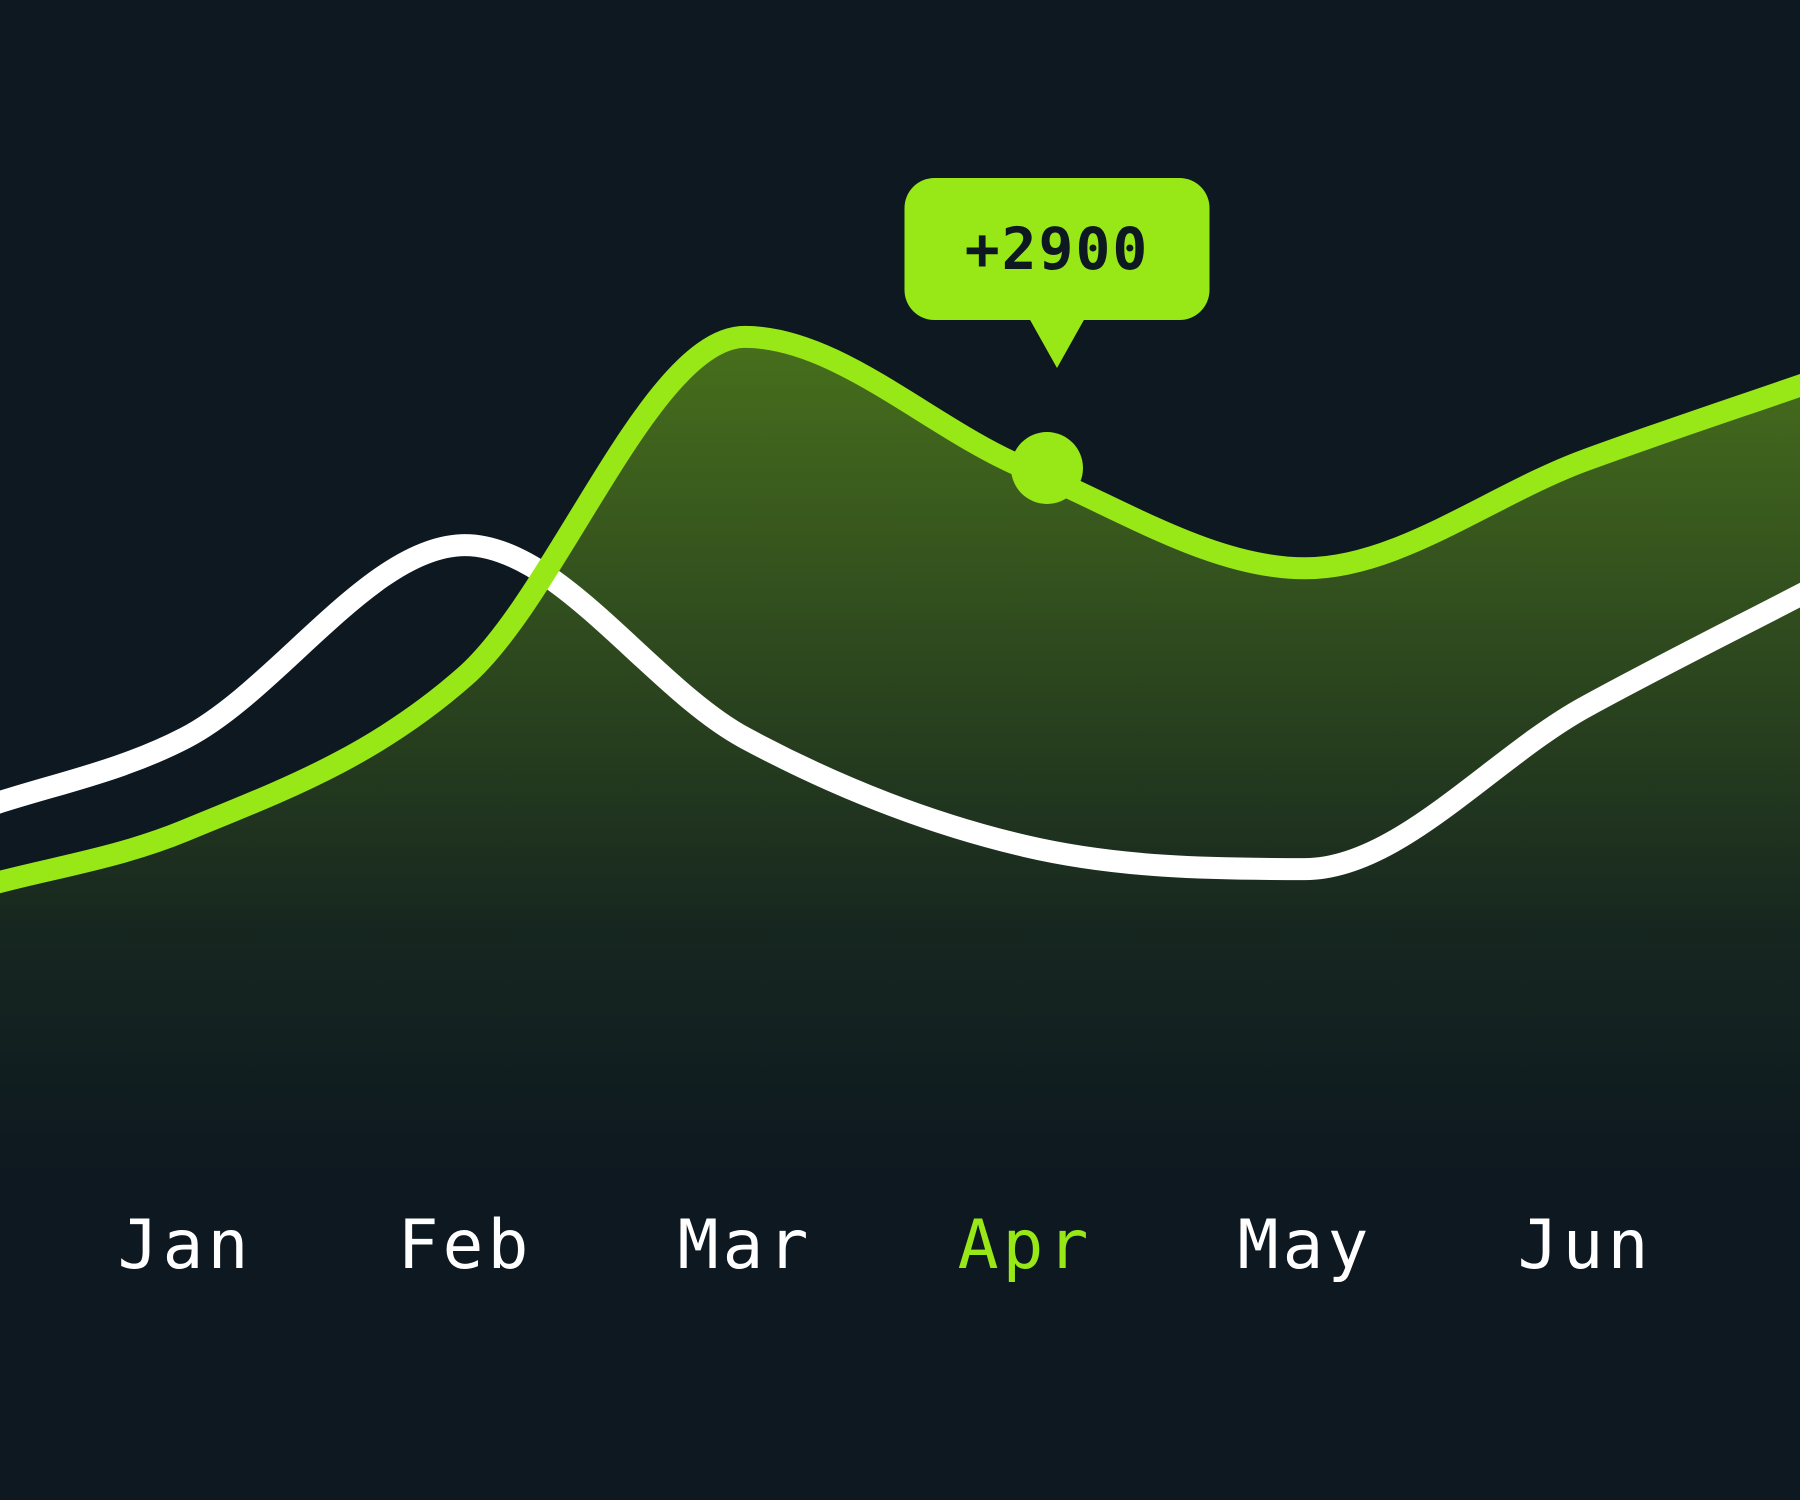 This screenshot has height=1500, width=1800. I want to click on x-axis-labels: Jan Feb Mar Apr May Jun, so click(885, 1245).